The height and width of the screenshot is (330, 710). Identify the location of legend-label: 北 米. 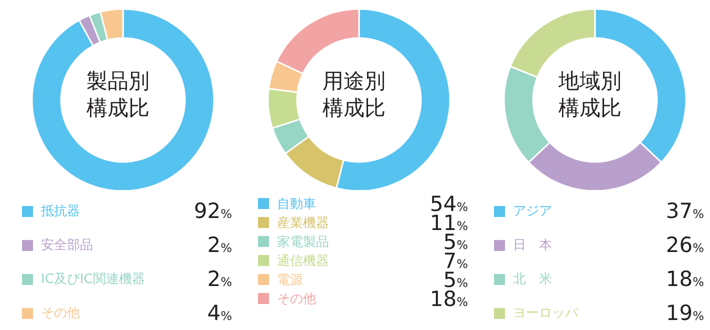
(532, 279).